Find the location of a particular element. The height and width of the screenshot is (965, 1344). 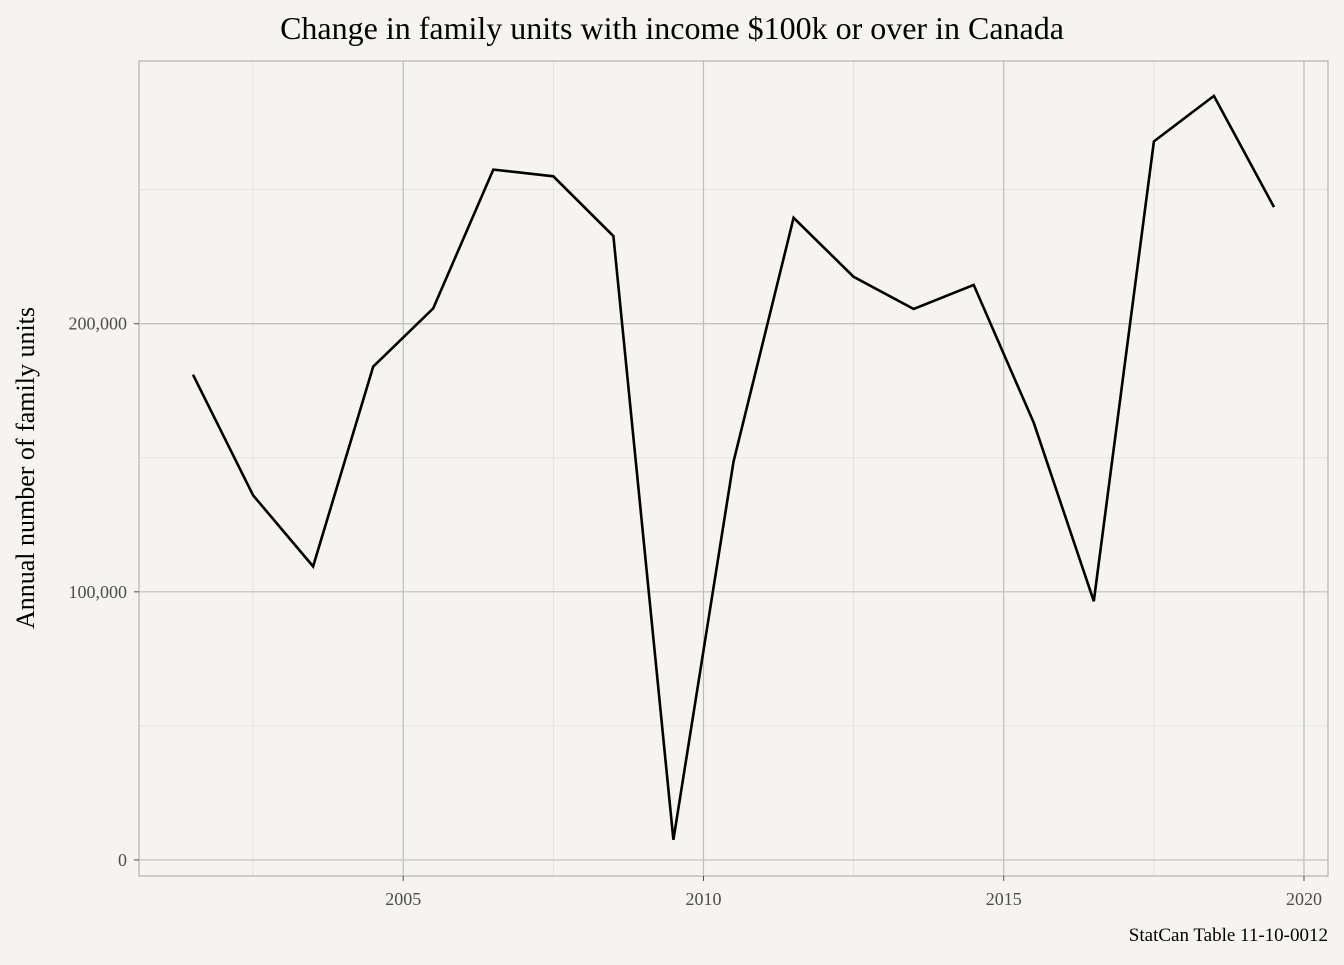

x-tick-label: 2005 is located at coordinates (403, 899).